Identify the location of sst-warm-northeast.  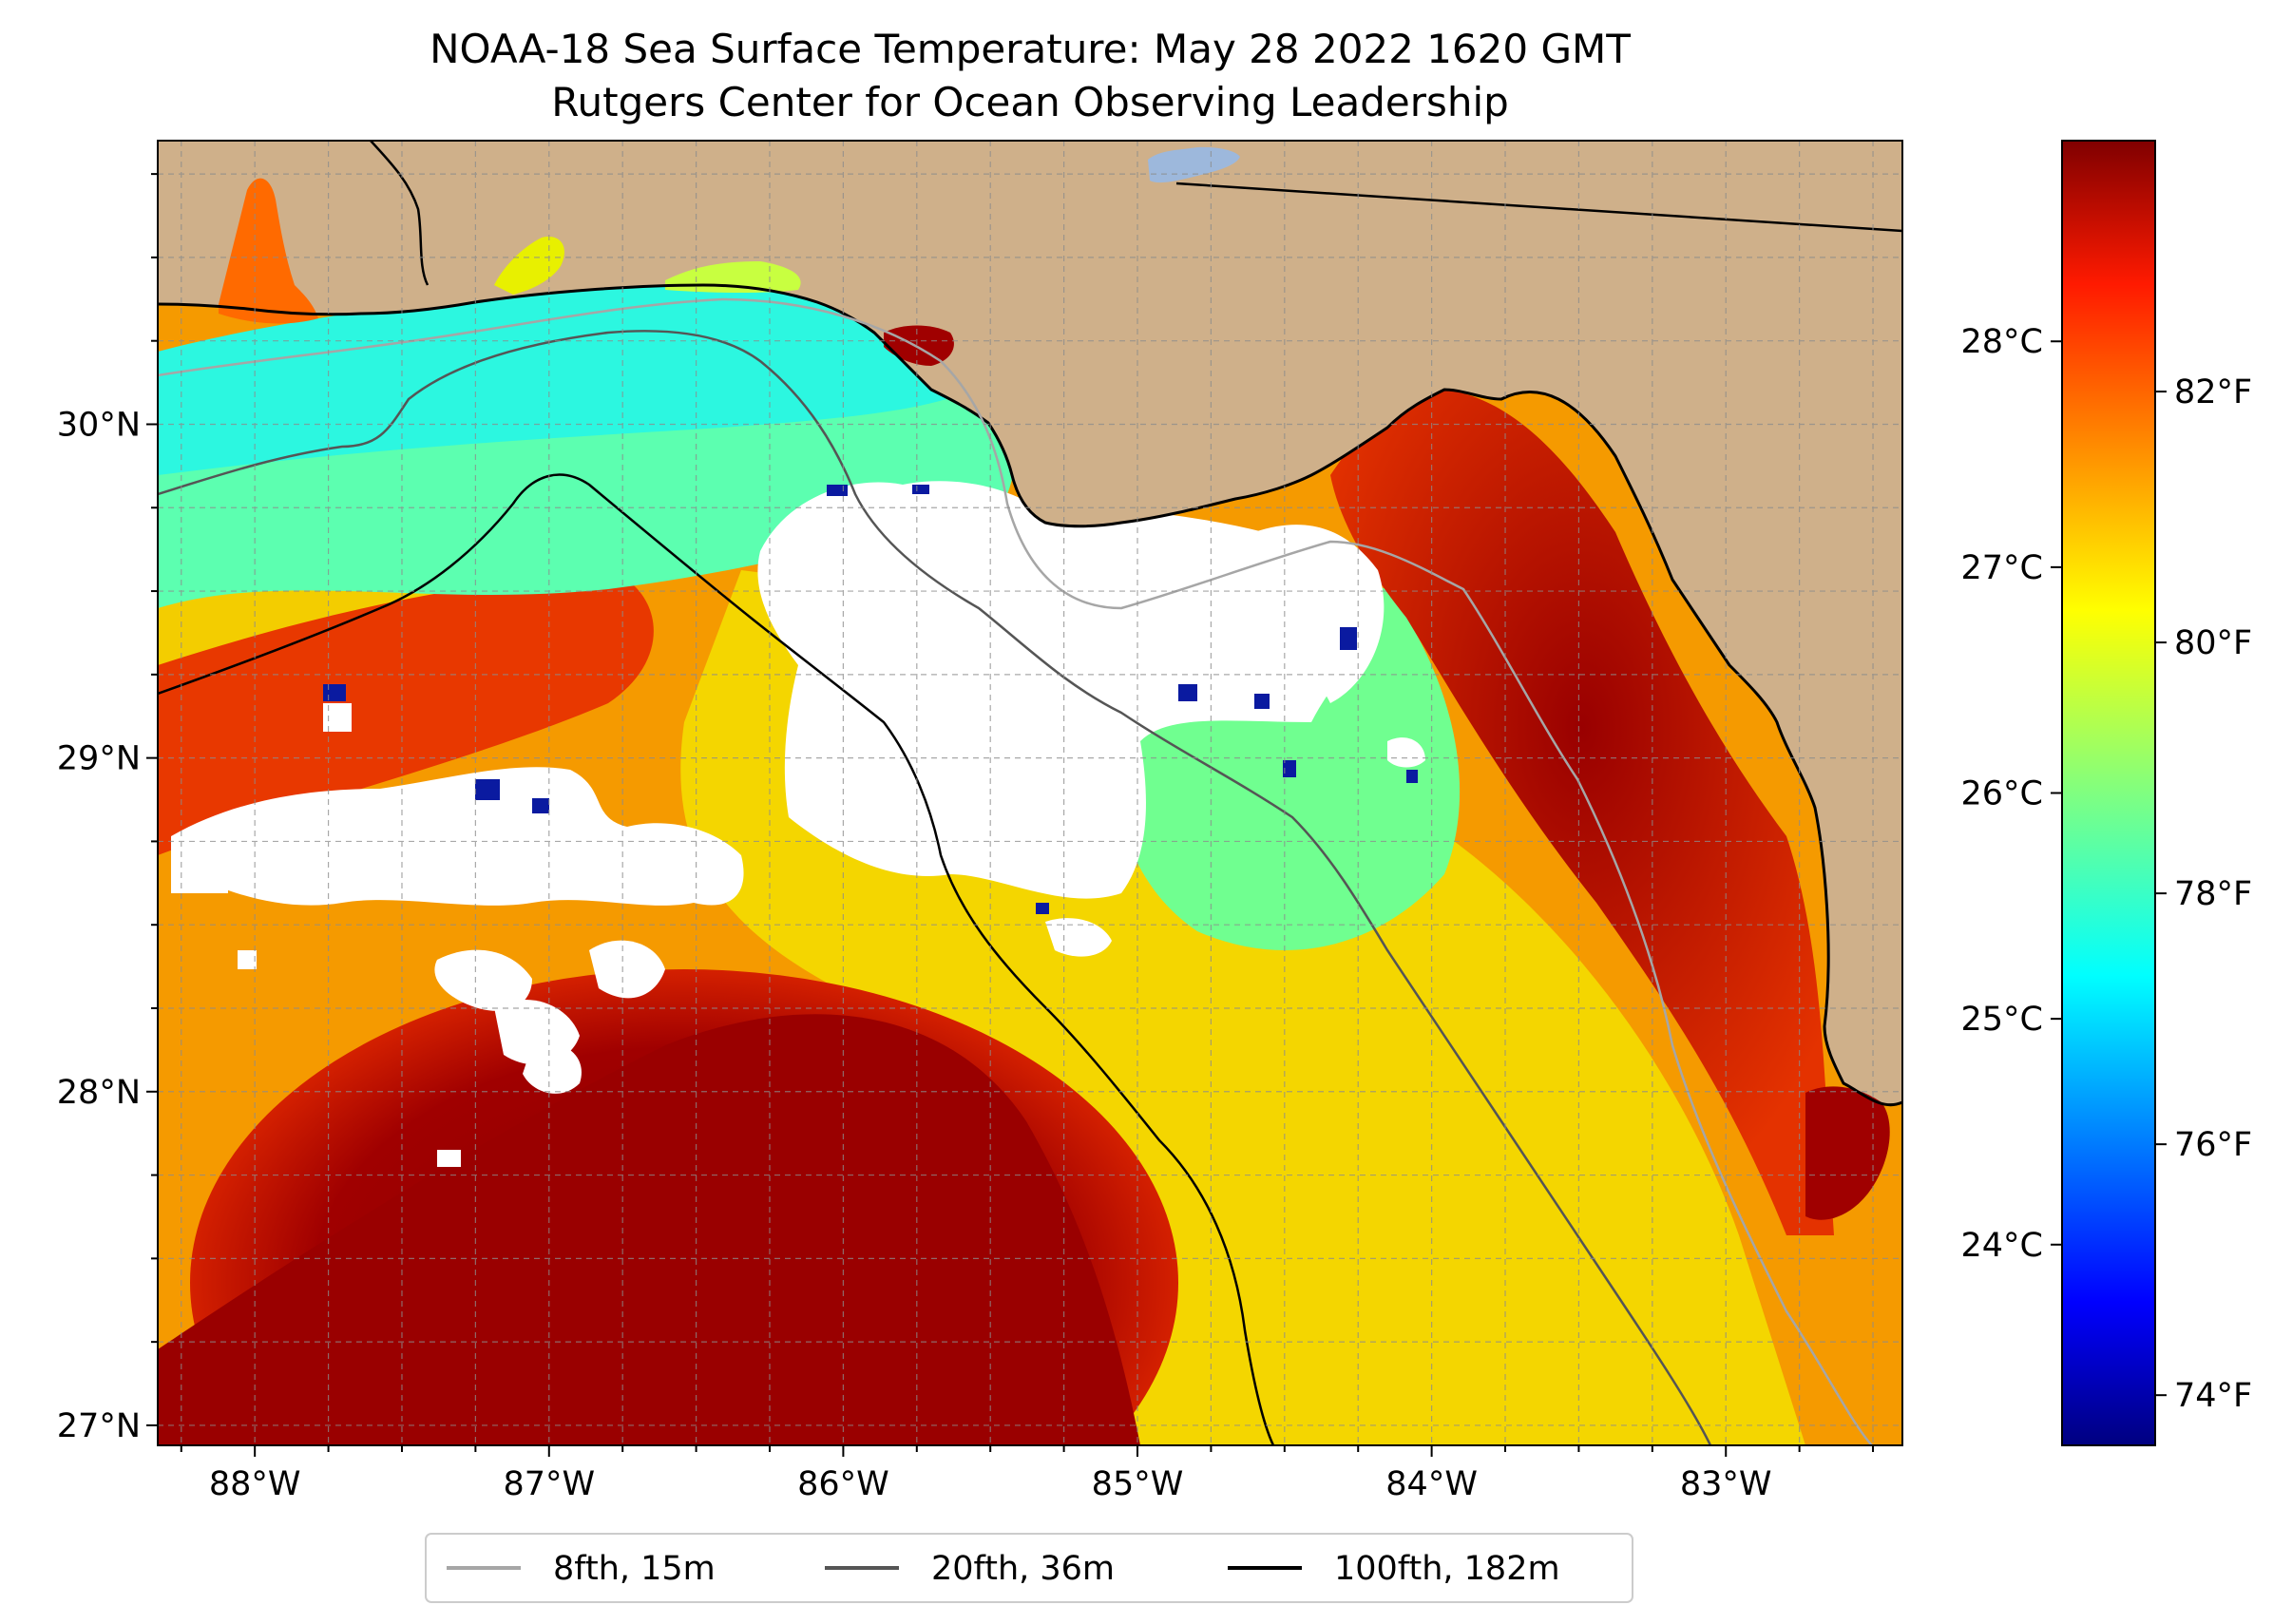
(1582, 812).